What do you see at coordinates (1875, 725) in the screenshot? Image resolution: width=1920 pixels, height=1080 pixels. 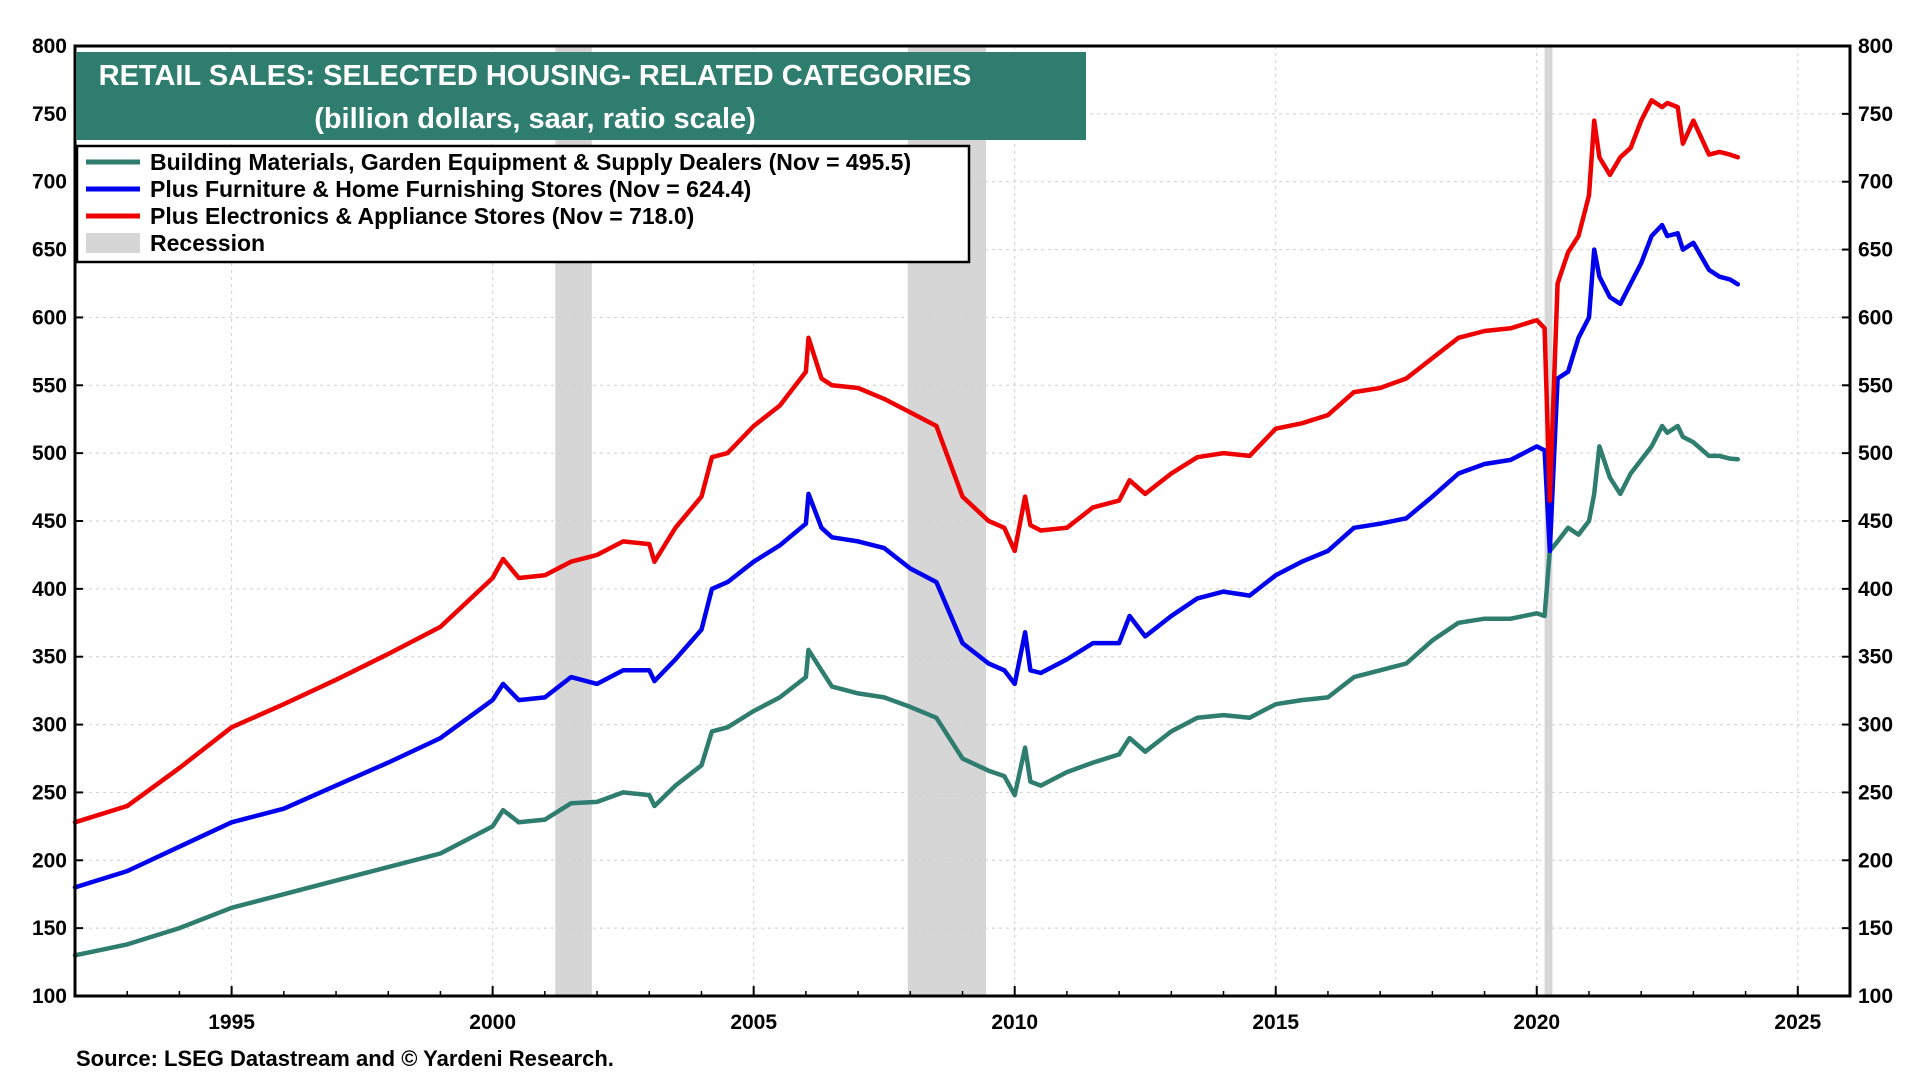 I see `y-tick-label-right: 300` at bounding box center [1875, 725].